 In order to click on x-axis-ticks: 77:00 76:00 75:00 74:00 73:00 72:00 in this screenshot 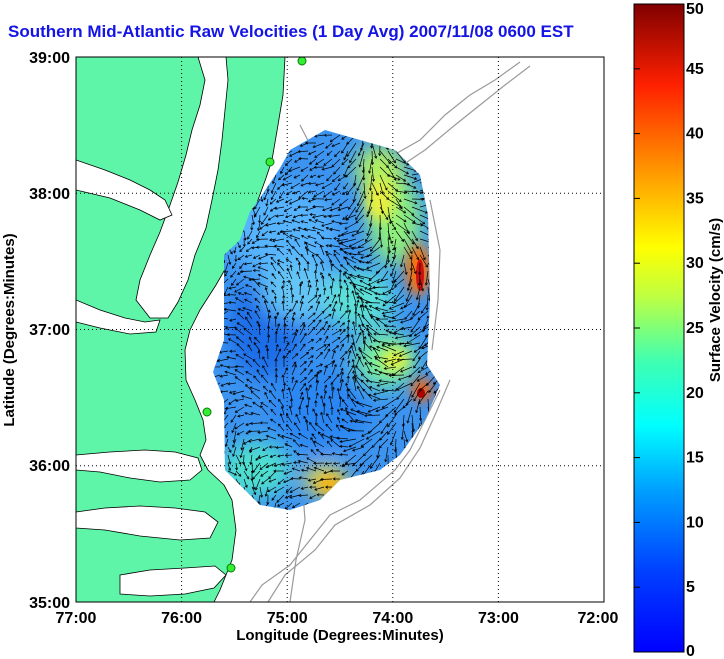, I will do `click(337, 618)`.